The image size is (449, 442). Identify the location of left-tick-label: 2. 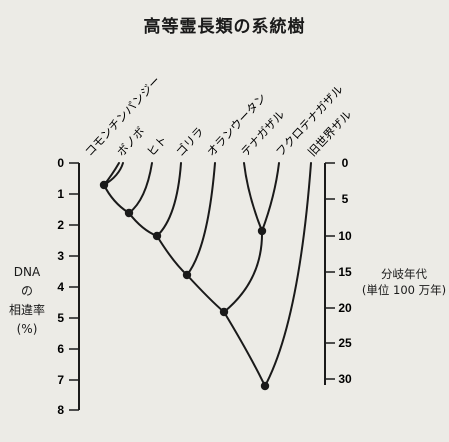
(60, 225).